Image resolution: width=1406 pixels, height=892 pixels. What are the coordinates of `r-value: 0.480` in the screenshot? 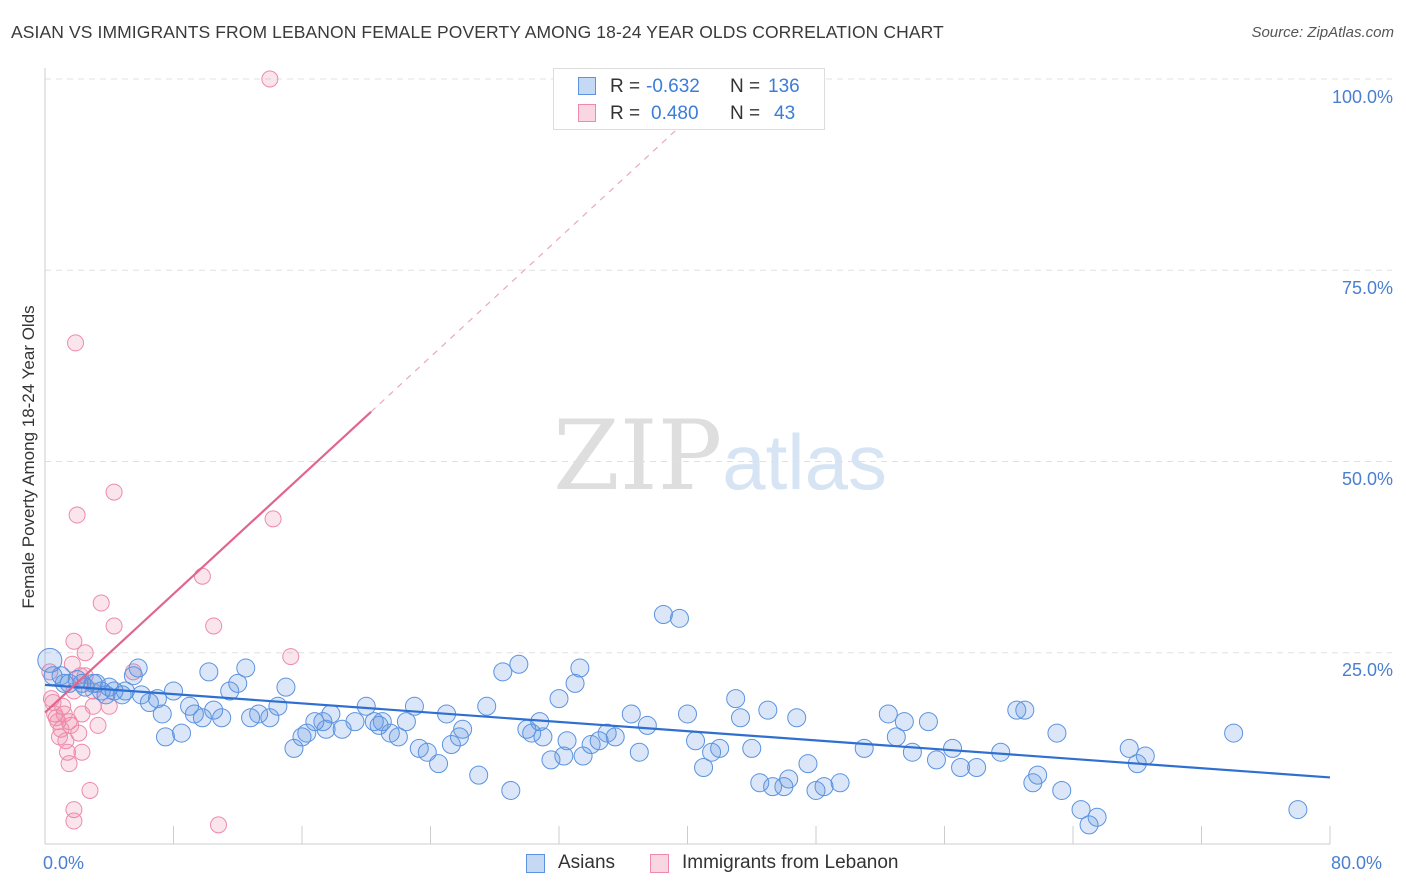 It's located at (675, 113).